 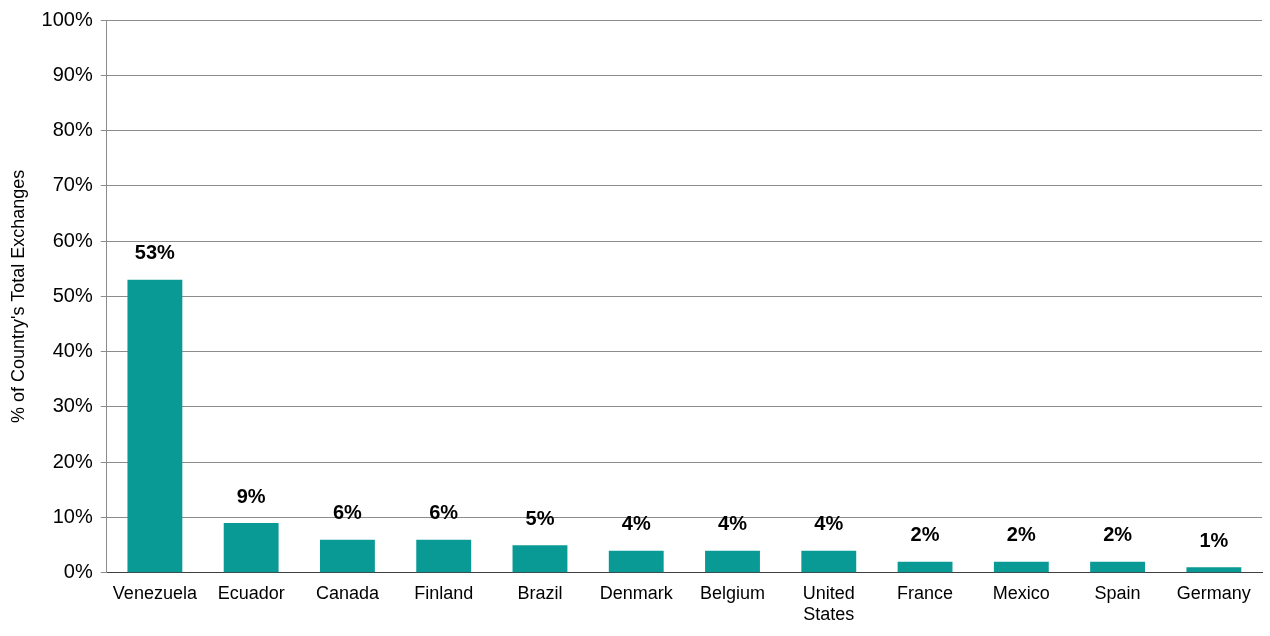 What do you see at coordinates (72, 184) in the screenshot?
I see `y-tick-label: 70%` at bounding box center [72, 184].